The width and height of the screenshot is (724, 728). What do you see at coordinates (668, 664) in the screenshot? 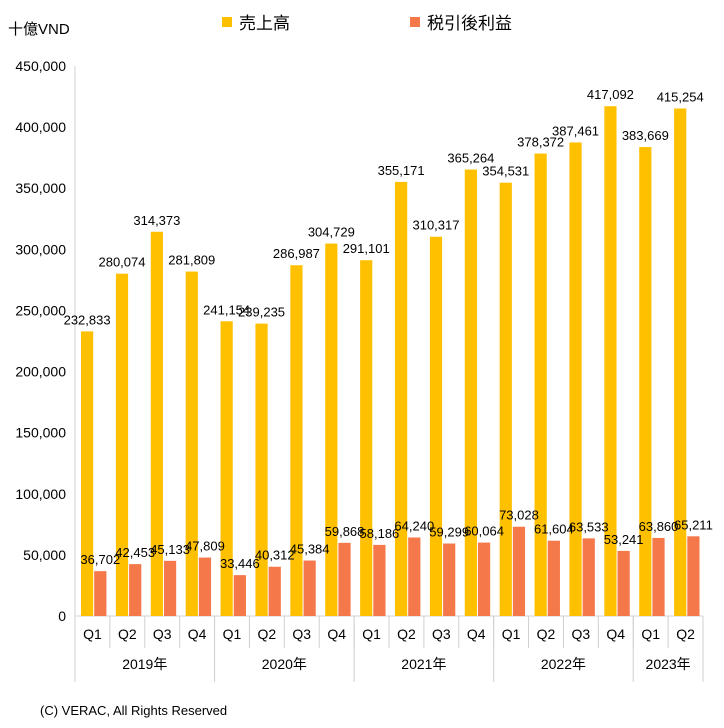
I see `year-group-label: 2023年` at bounding box center [668, 664].